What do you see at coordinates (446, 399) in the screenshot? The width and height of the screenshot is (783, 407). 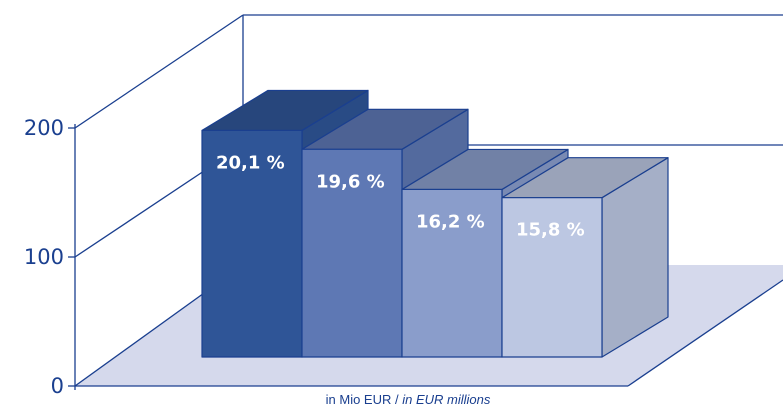 I see `x-caption-italic: in EUR millions` at bounding box center [446, 399].